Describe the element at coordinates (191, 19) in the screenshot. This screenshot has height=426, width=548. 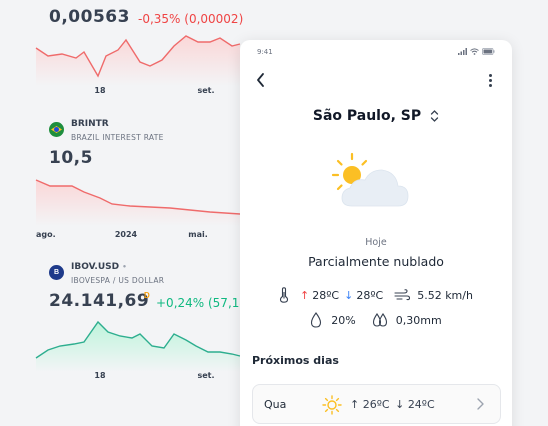
I see `top-change: -0,35% (0,00002)` at that location.